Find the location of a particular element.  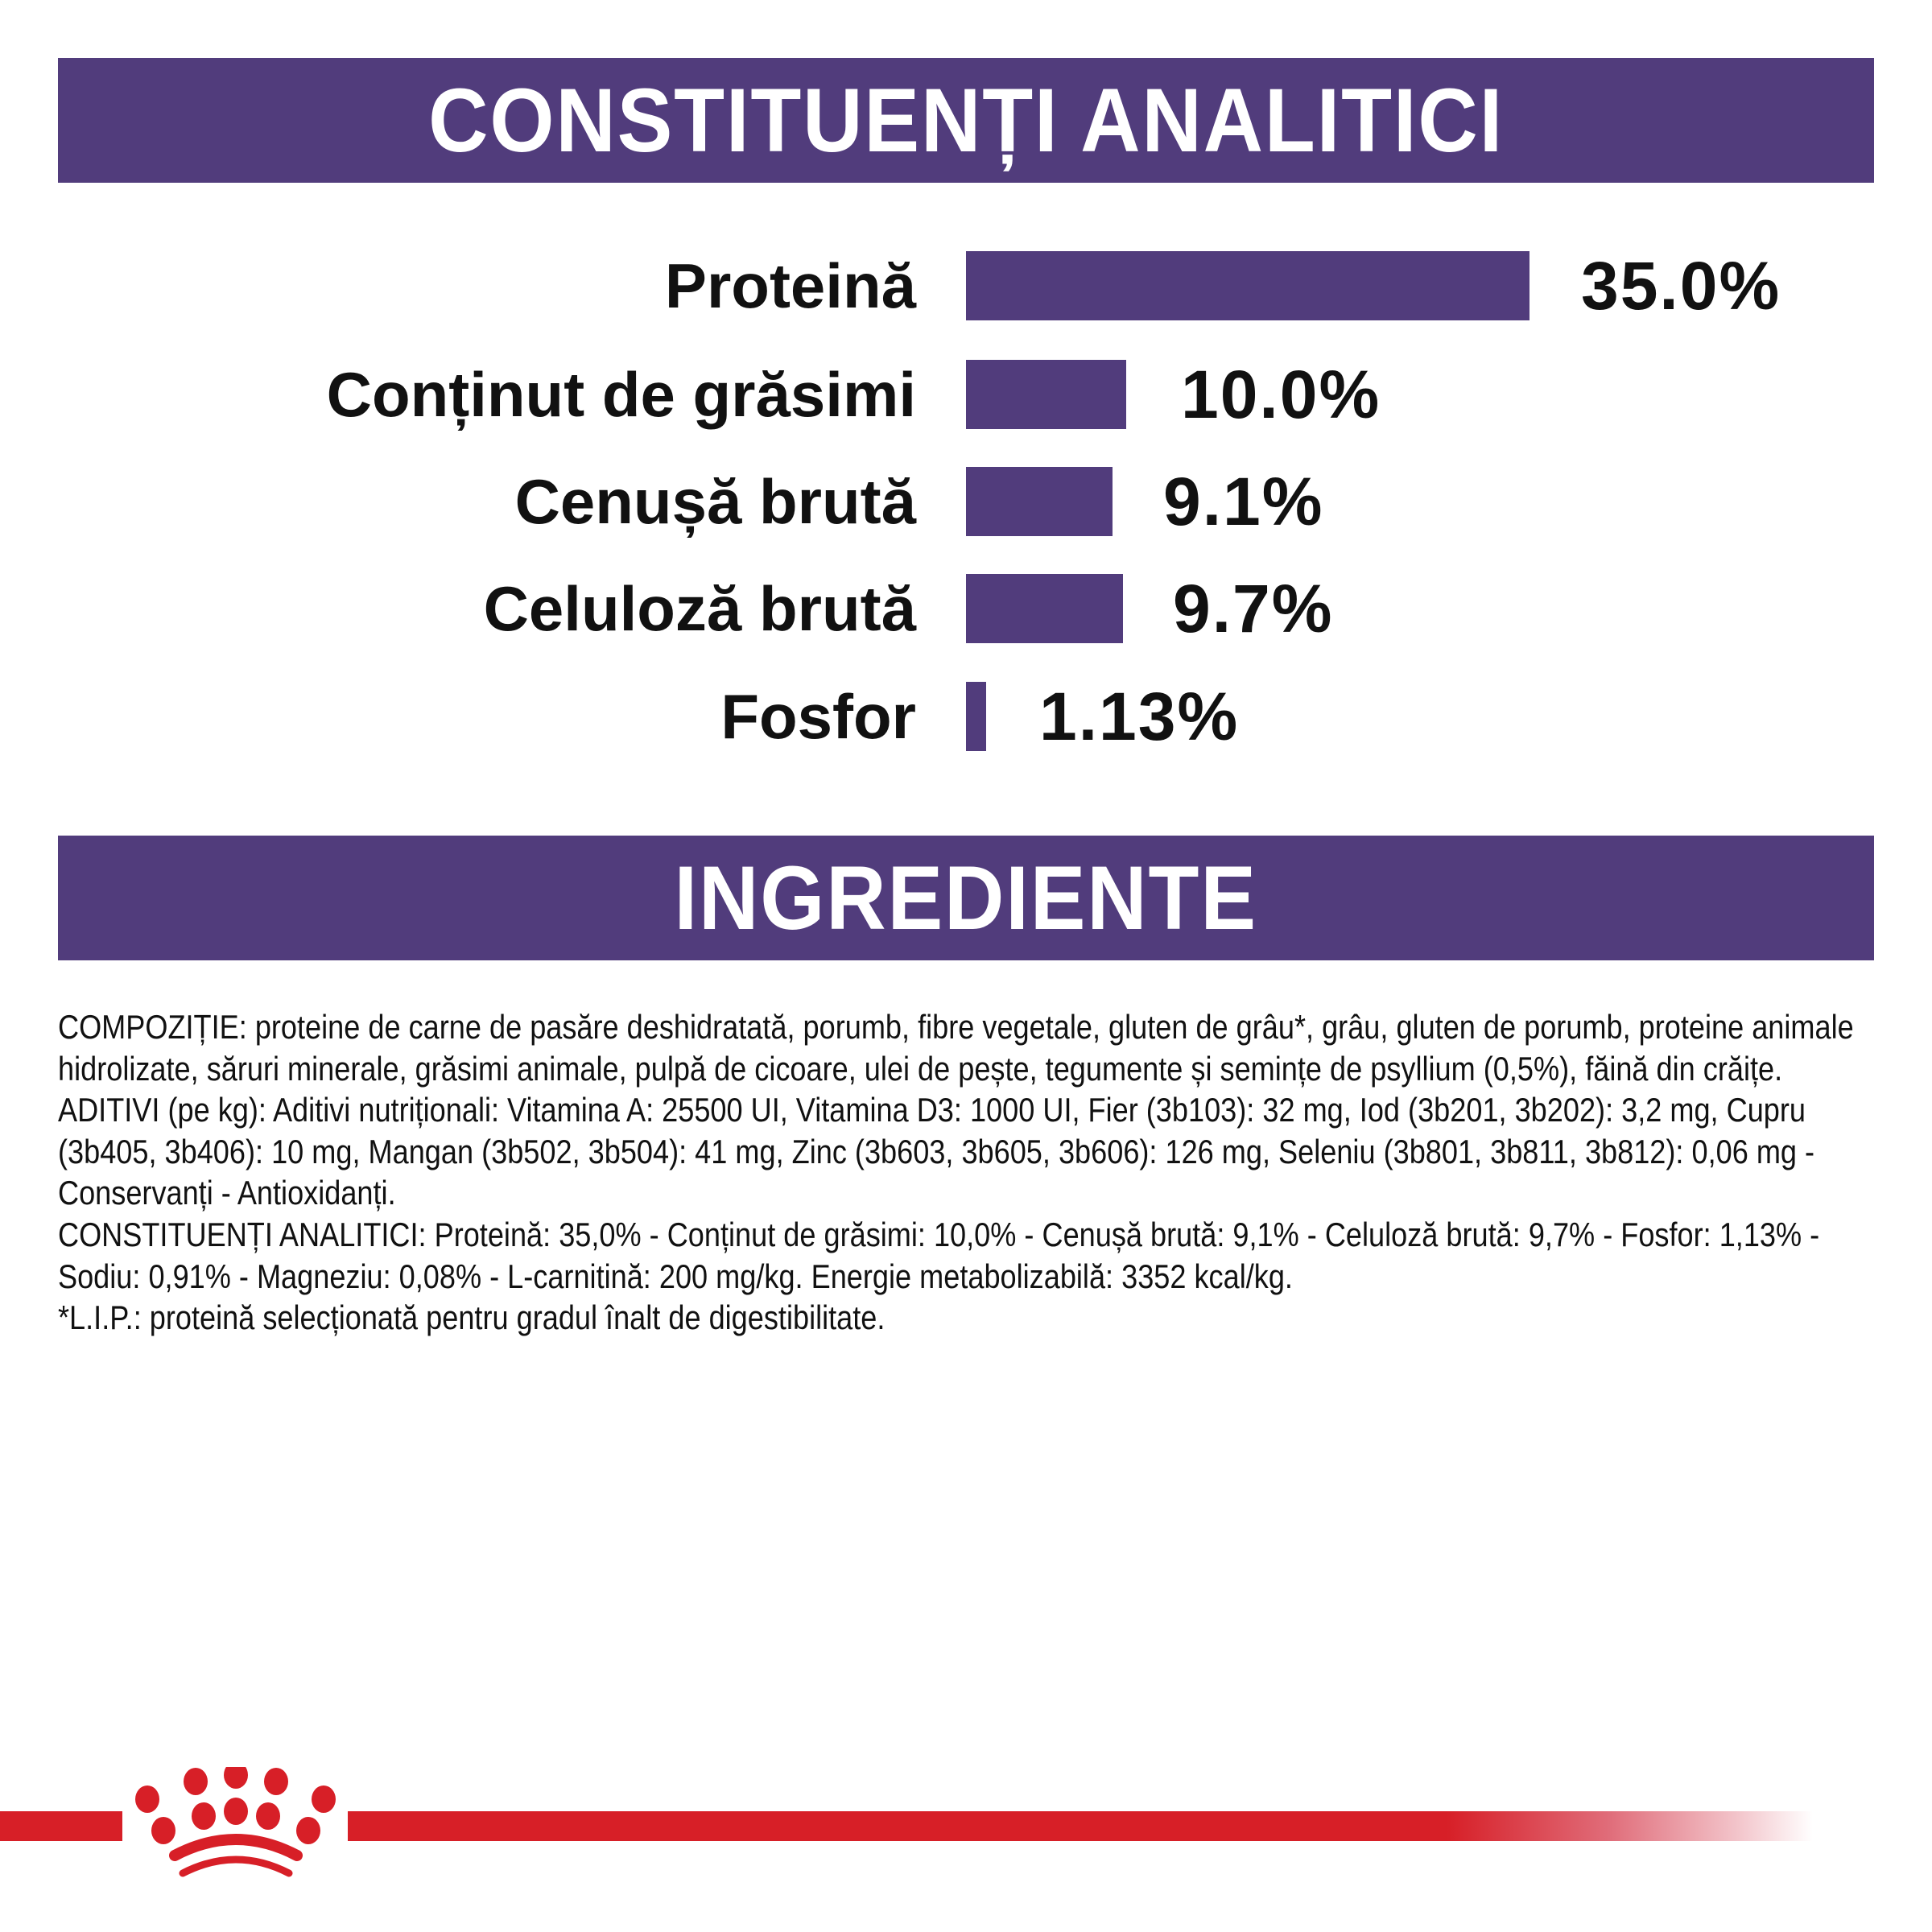

ingredients-title: INGREDIENTE is located at coordinates (966, 897).